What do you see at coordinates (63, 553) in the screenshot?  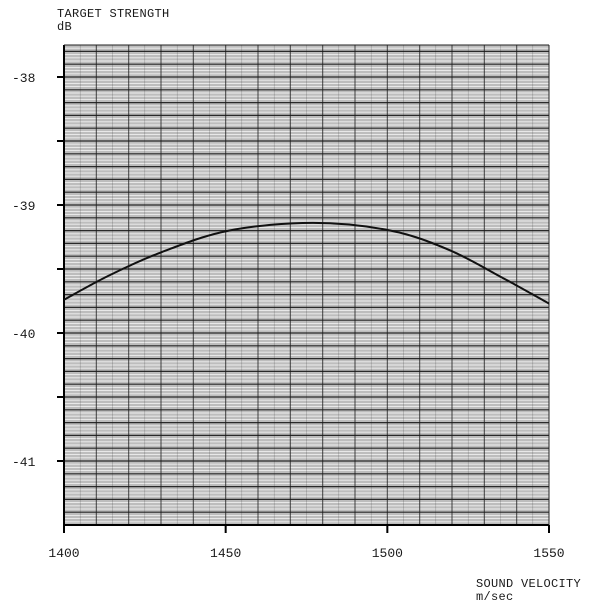 I see `x-tick-label: 1400` at bounding box center [63, 553].